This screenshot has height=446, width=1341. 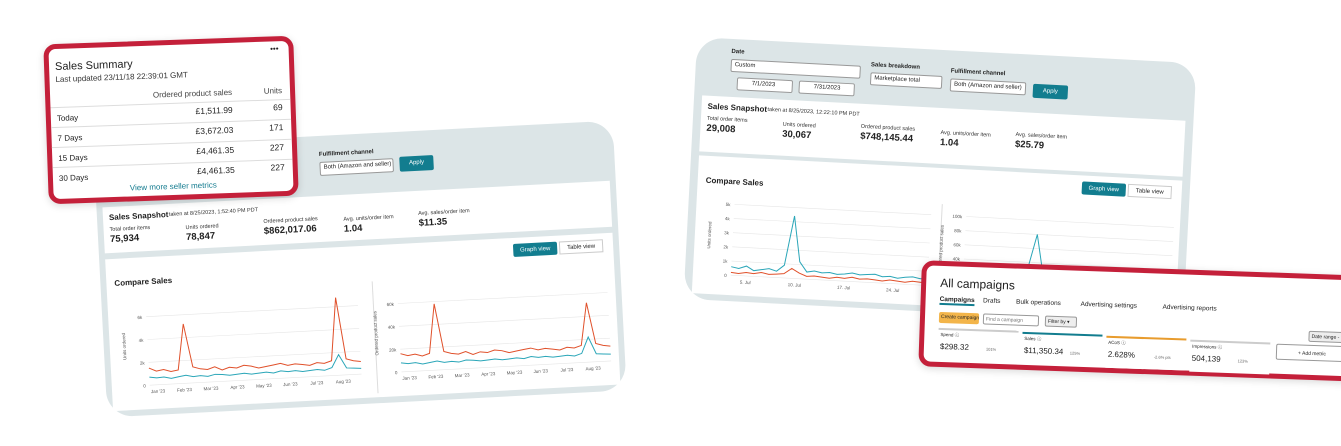 What do you see at coordinates (826, 88) in the screenshot?
I see `end-date: 7/31/2023` at bounding box center [826, 88].